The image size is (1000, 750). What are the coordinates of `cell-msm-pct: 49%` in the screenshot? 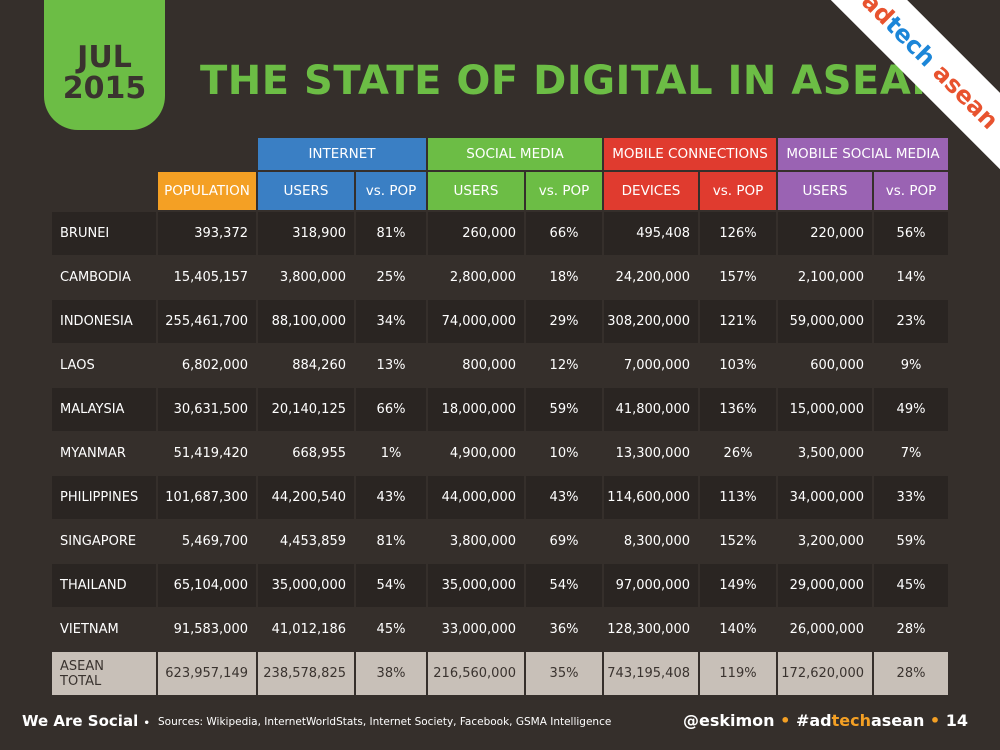 It's located at (911, 409).